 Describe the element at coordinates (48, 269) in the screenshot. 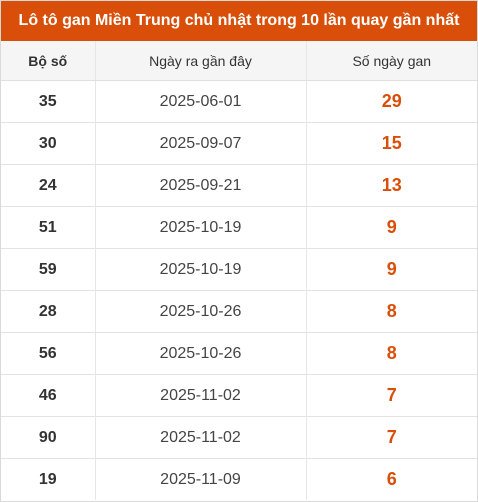

I see `number-cell: 59` at that location.